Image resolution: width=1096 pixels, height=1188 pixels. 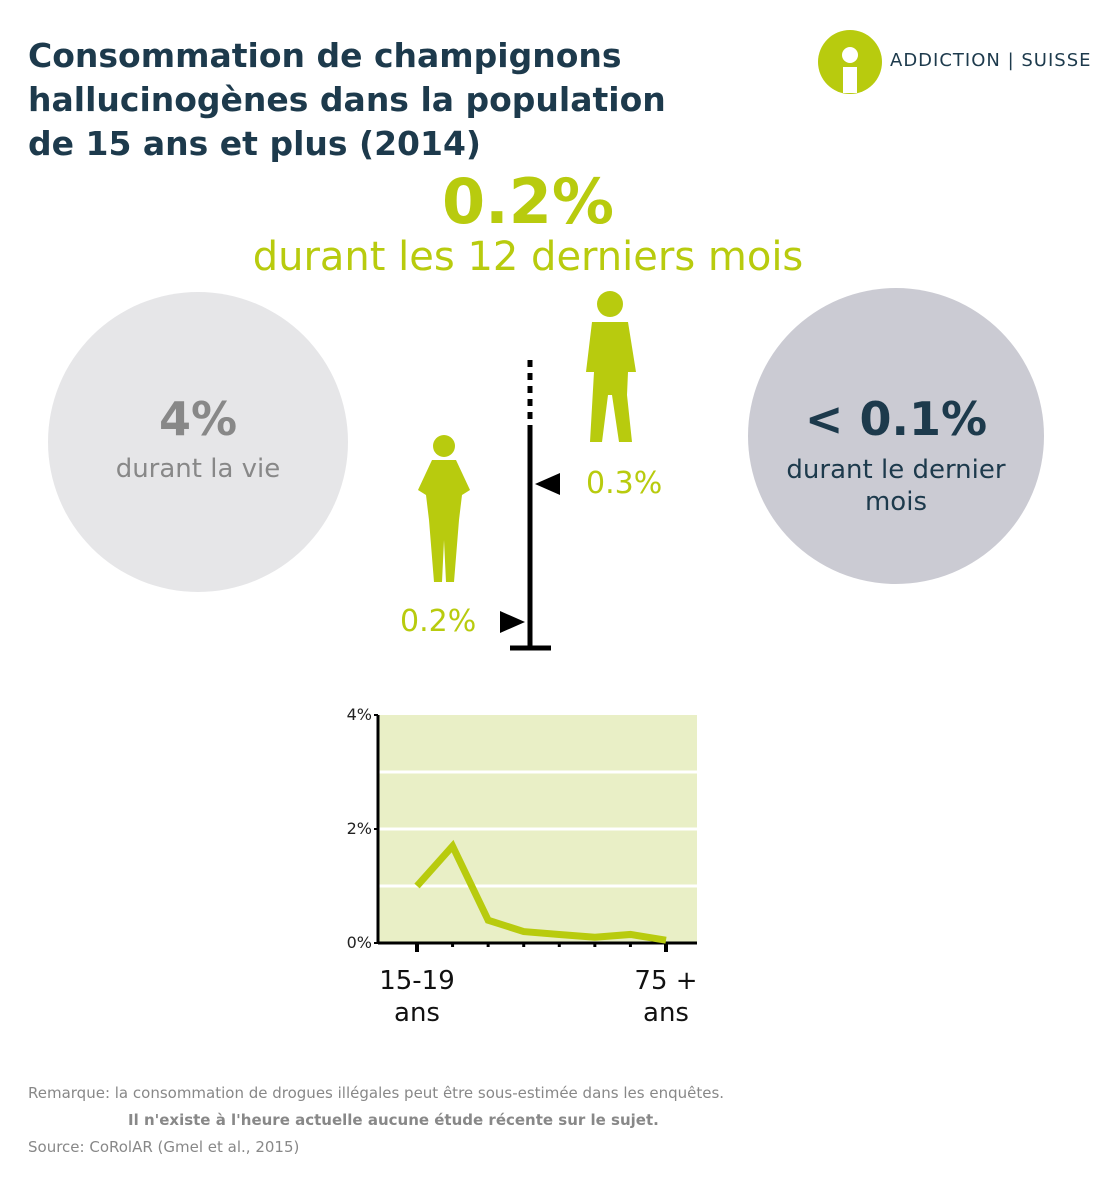 What do you see at coordinates (417, 997) in the screenshot?
I see `x-tick-label: 15-19 ans` at bounding box center [417, 997].